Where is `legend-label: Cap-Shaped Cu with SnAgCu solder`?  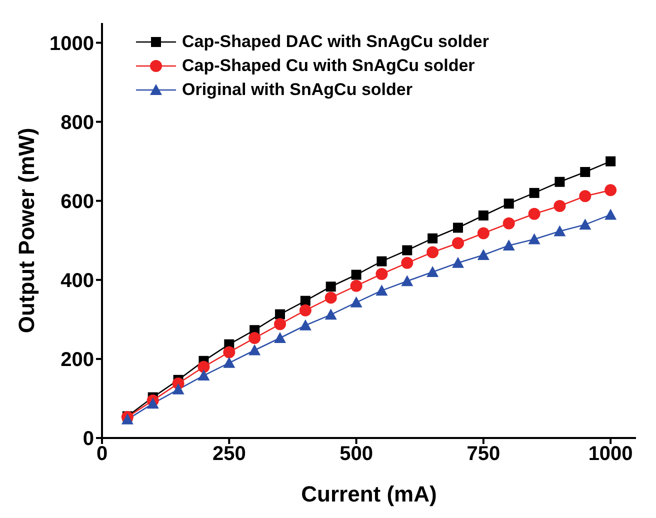
legend-label: Cap-Shaped Cu with SnAgCu solder is located at coordinates (328, 66).